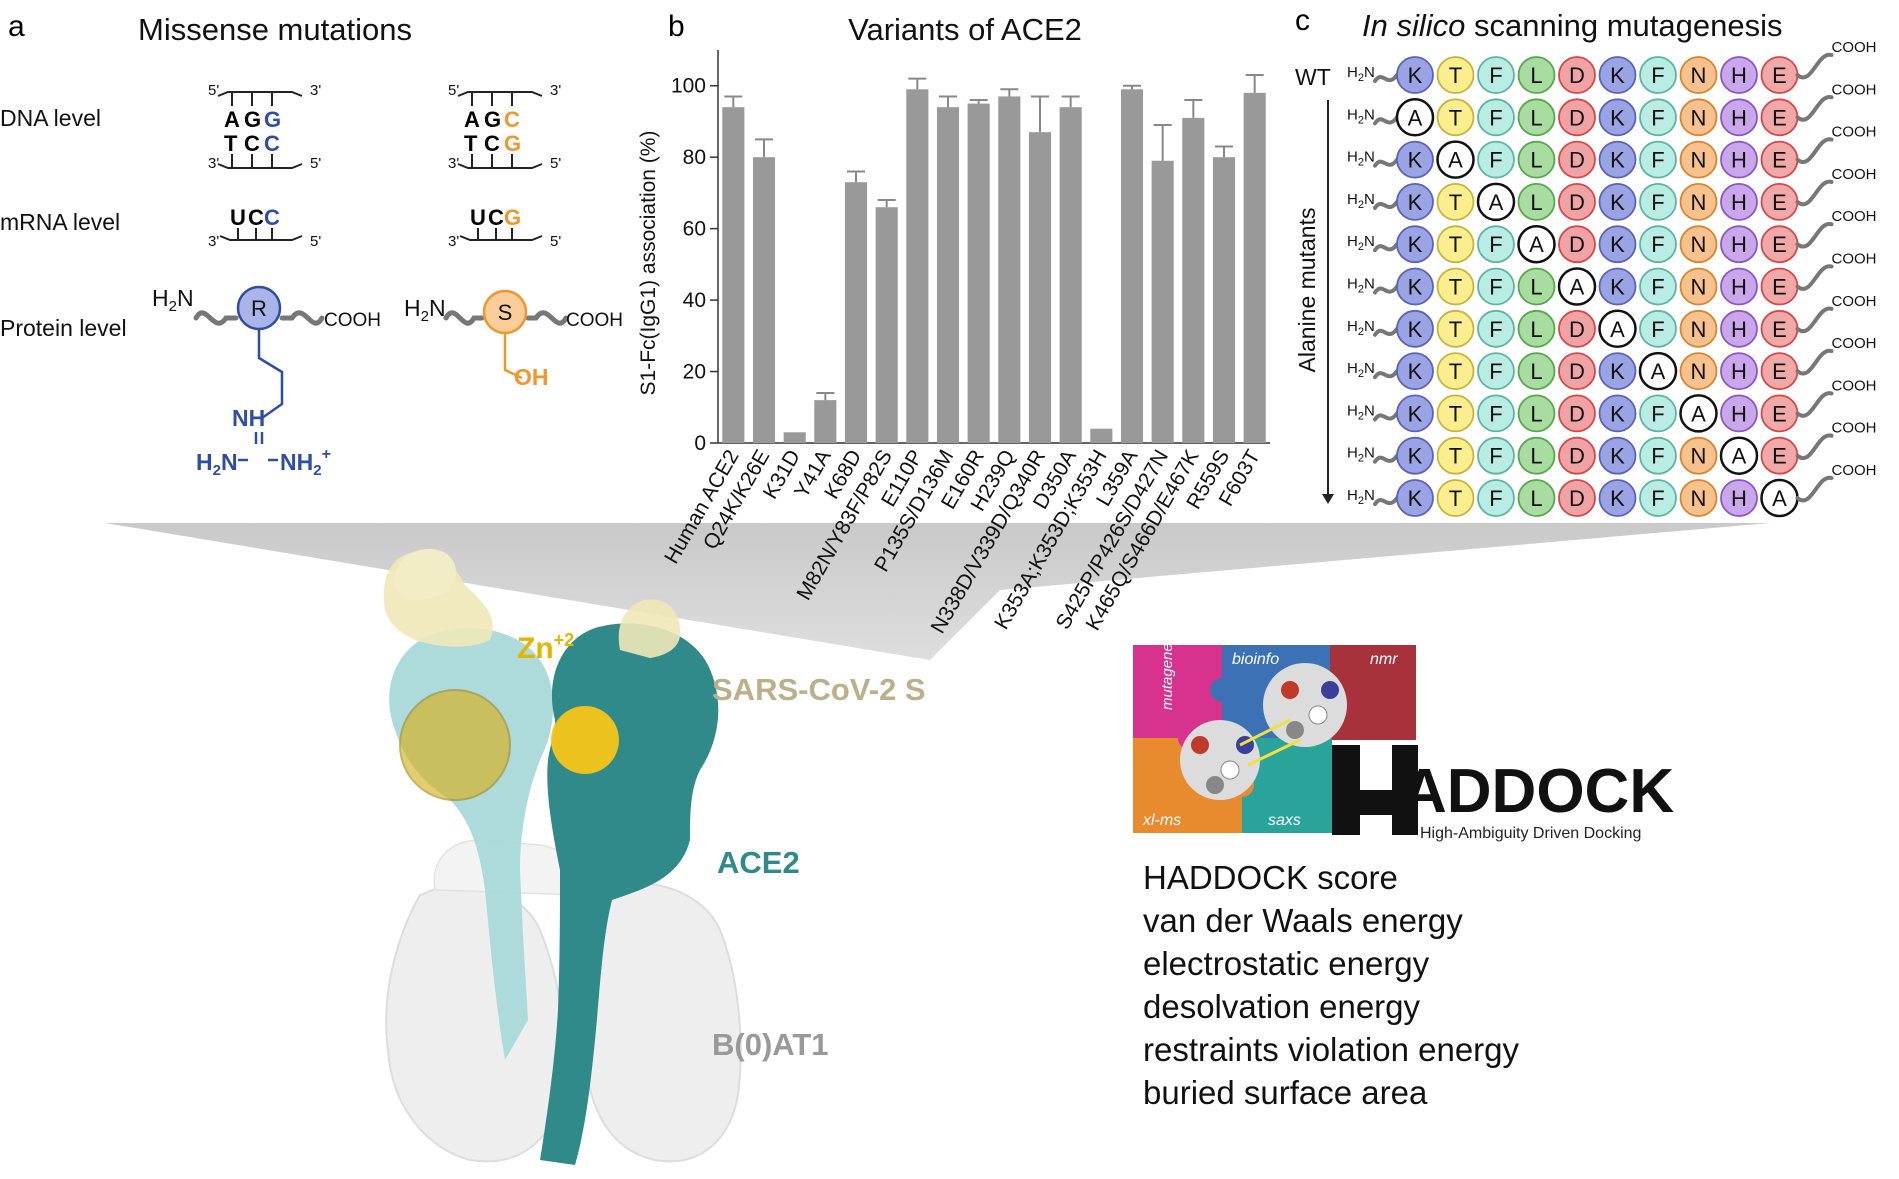 This screenshot has height=1179, width=1899. I want to click on wt-mrna-1: U, so click(238, 217).